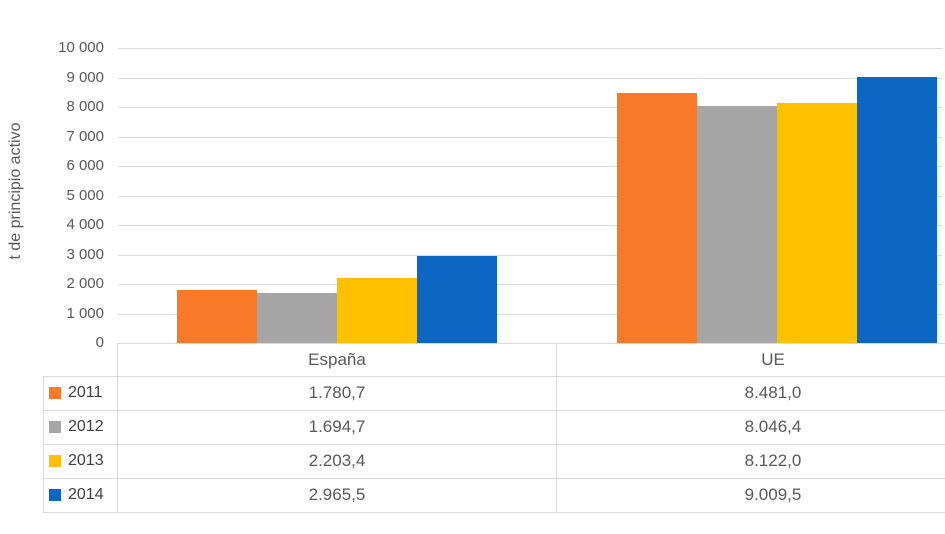 This screenshot has width=945, height=534. What do you see at coordinates (86, 460) in the screenshot?
I see `legend-year-label: 2013` at bounding box center [86, 460].